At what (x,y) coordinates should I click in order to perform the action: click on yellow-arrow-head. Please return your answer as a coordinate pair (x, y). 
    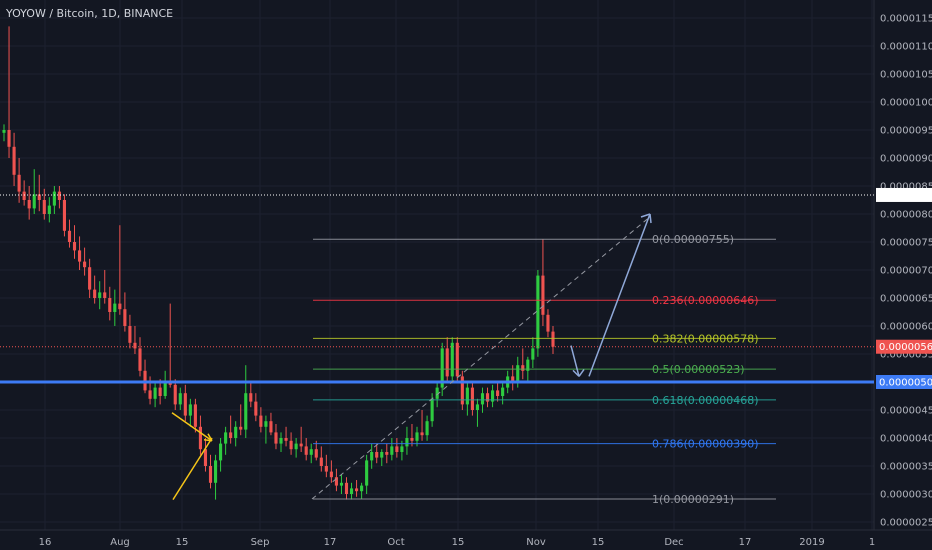
    Looking at the image, I should click on (208, 437).